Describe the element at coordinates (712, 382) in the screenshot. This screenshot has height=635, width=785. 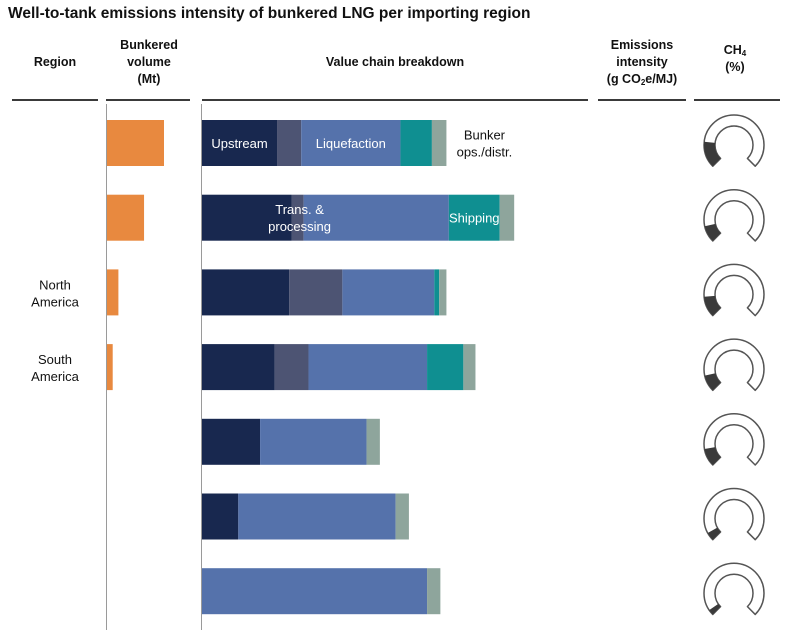
I see `ch4-gauge-fill-south-america` at that location.